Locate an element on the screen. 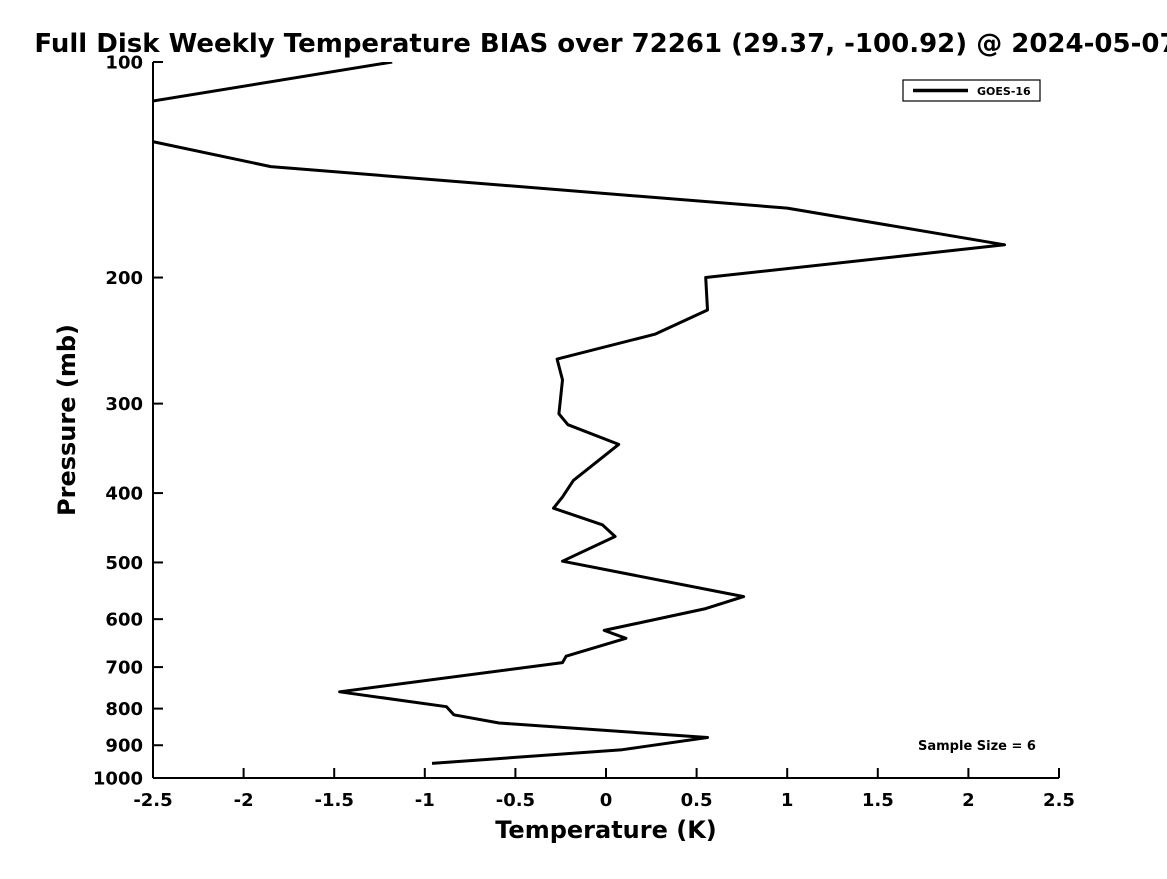 The image size is (1167, 879). legend-label: GOES-16 is located at coordinates (1004, 91).